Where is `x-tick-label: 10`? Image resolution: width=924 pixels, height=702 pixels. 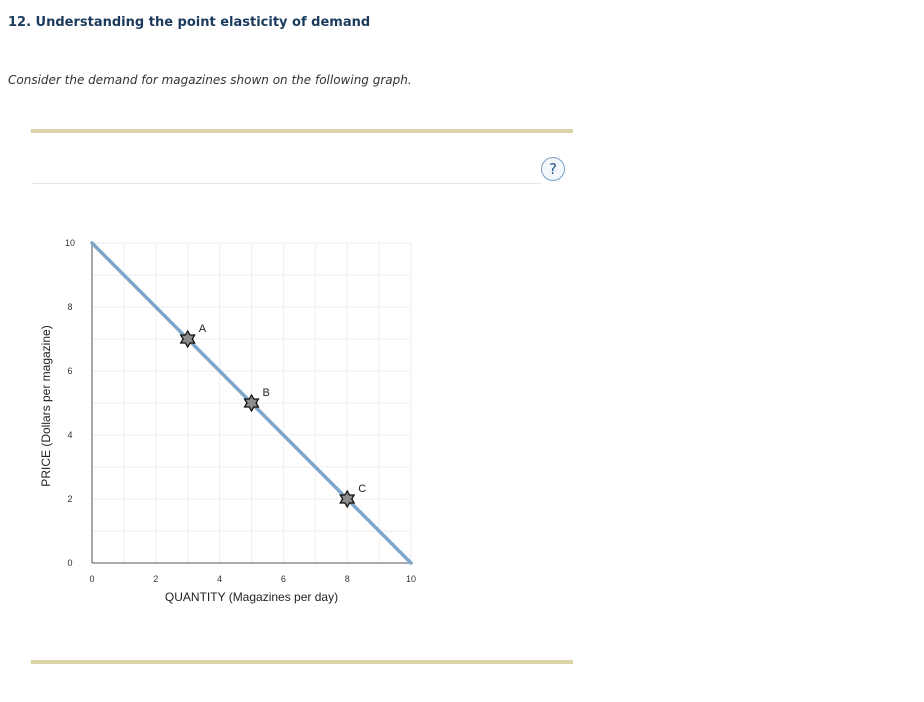
x-tick-label: 10 is located at coordinates (411, 579).